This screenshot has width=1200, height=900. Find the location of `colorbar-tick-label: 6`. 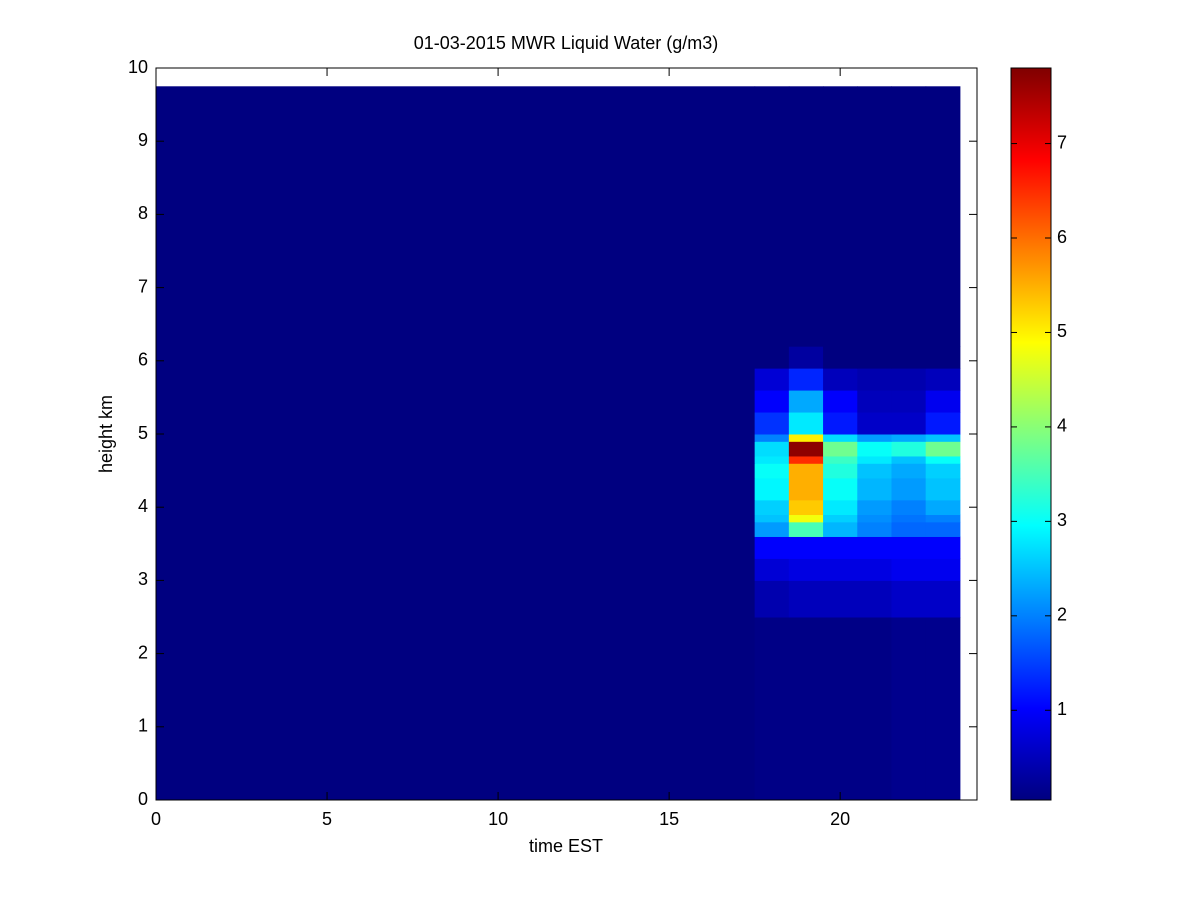

colorbar-tick-label: 6 is located at coordinates (1062, 237).